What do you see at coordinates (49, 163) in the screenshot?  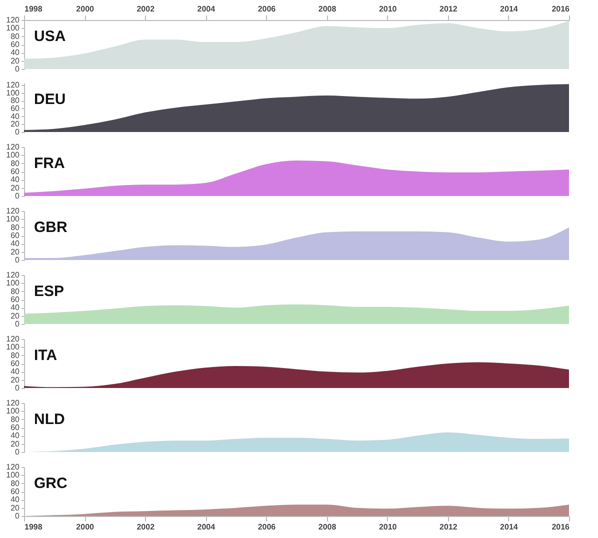 I see `series-label: FRA` at bounding box center [49, 163].